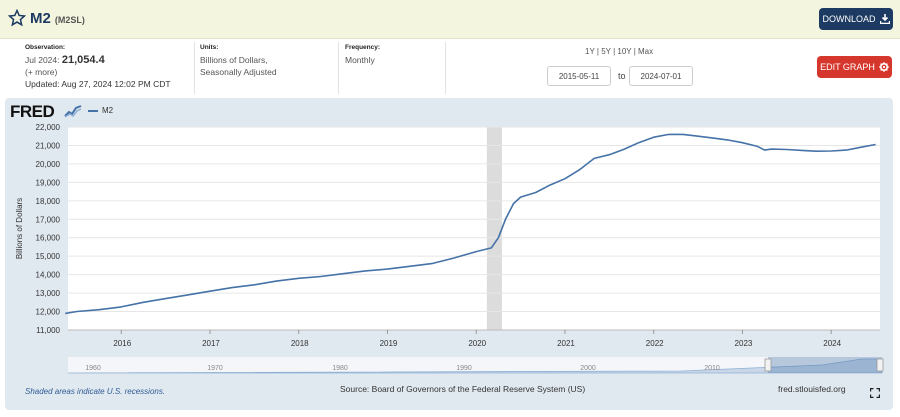  What do you see at coordinates (884, 19) in the screenshot?
I see `download-icon` at bounding box center [884, 19].